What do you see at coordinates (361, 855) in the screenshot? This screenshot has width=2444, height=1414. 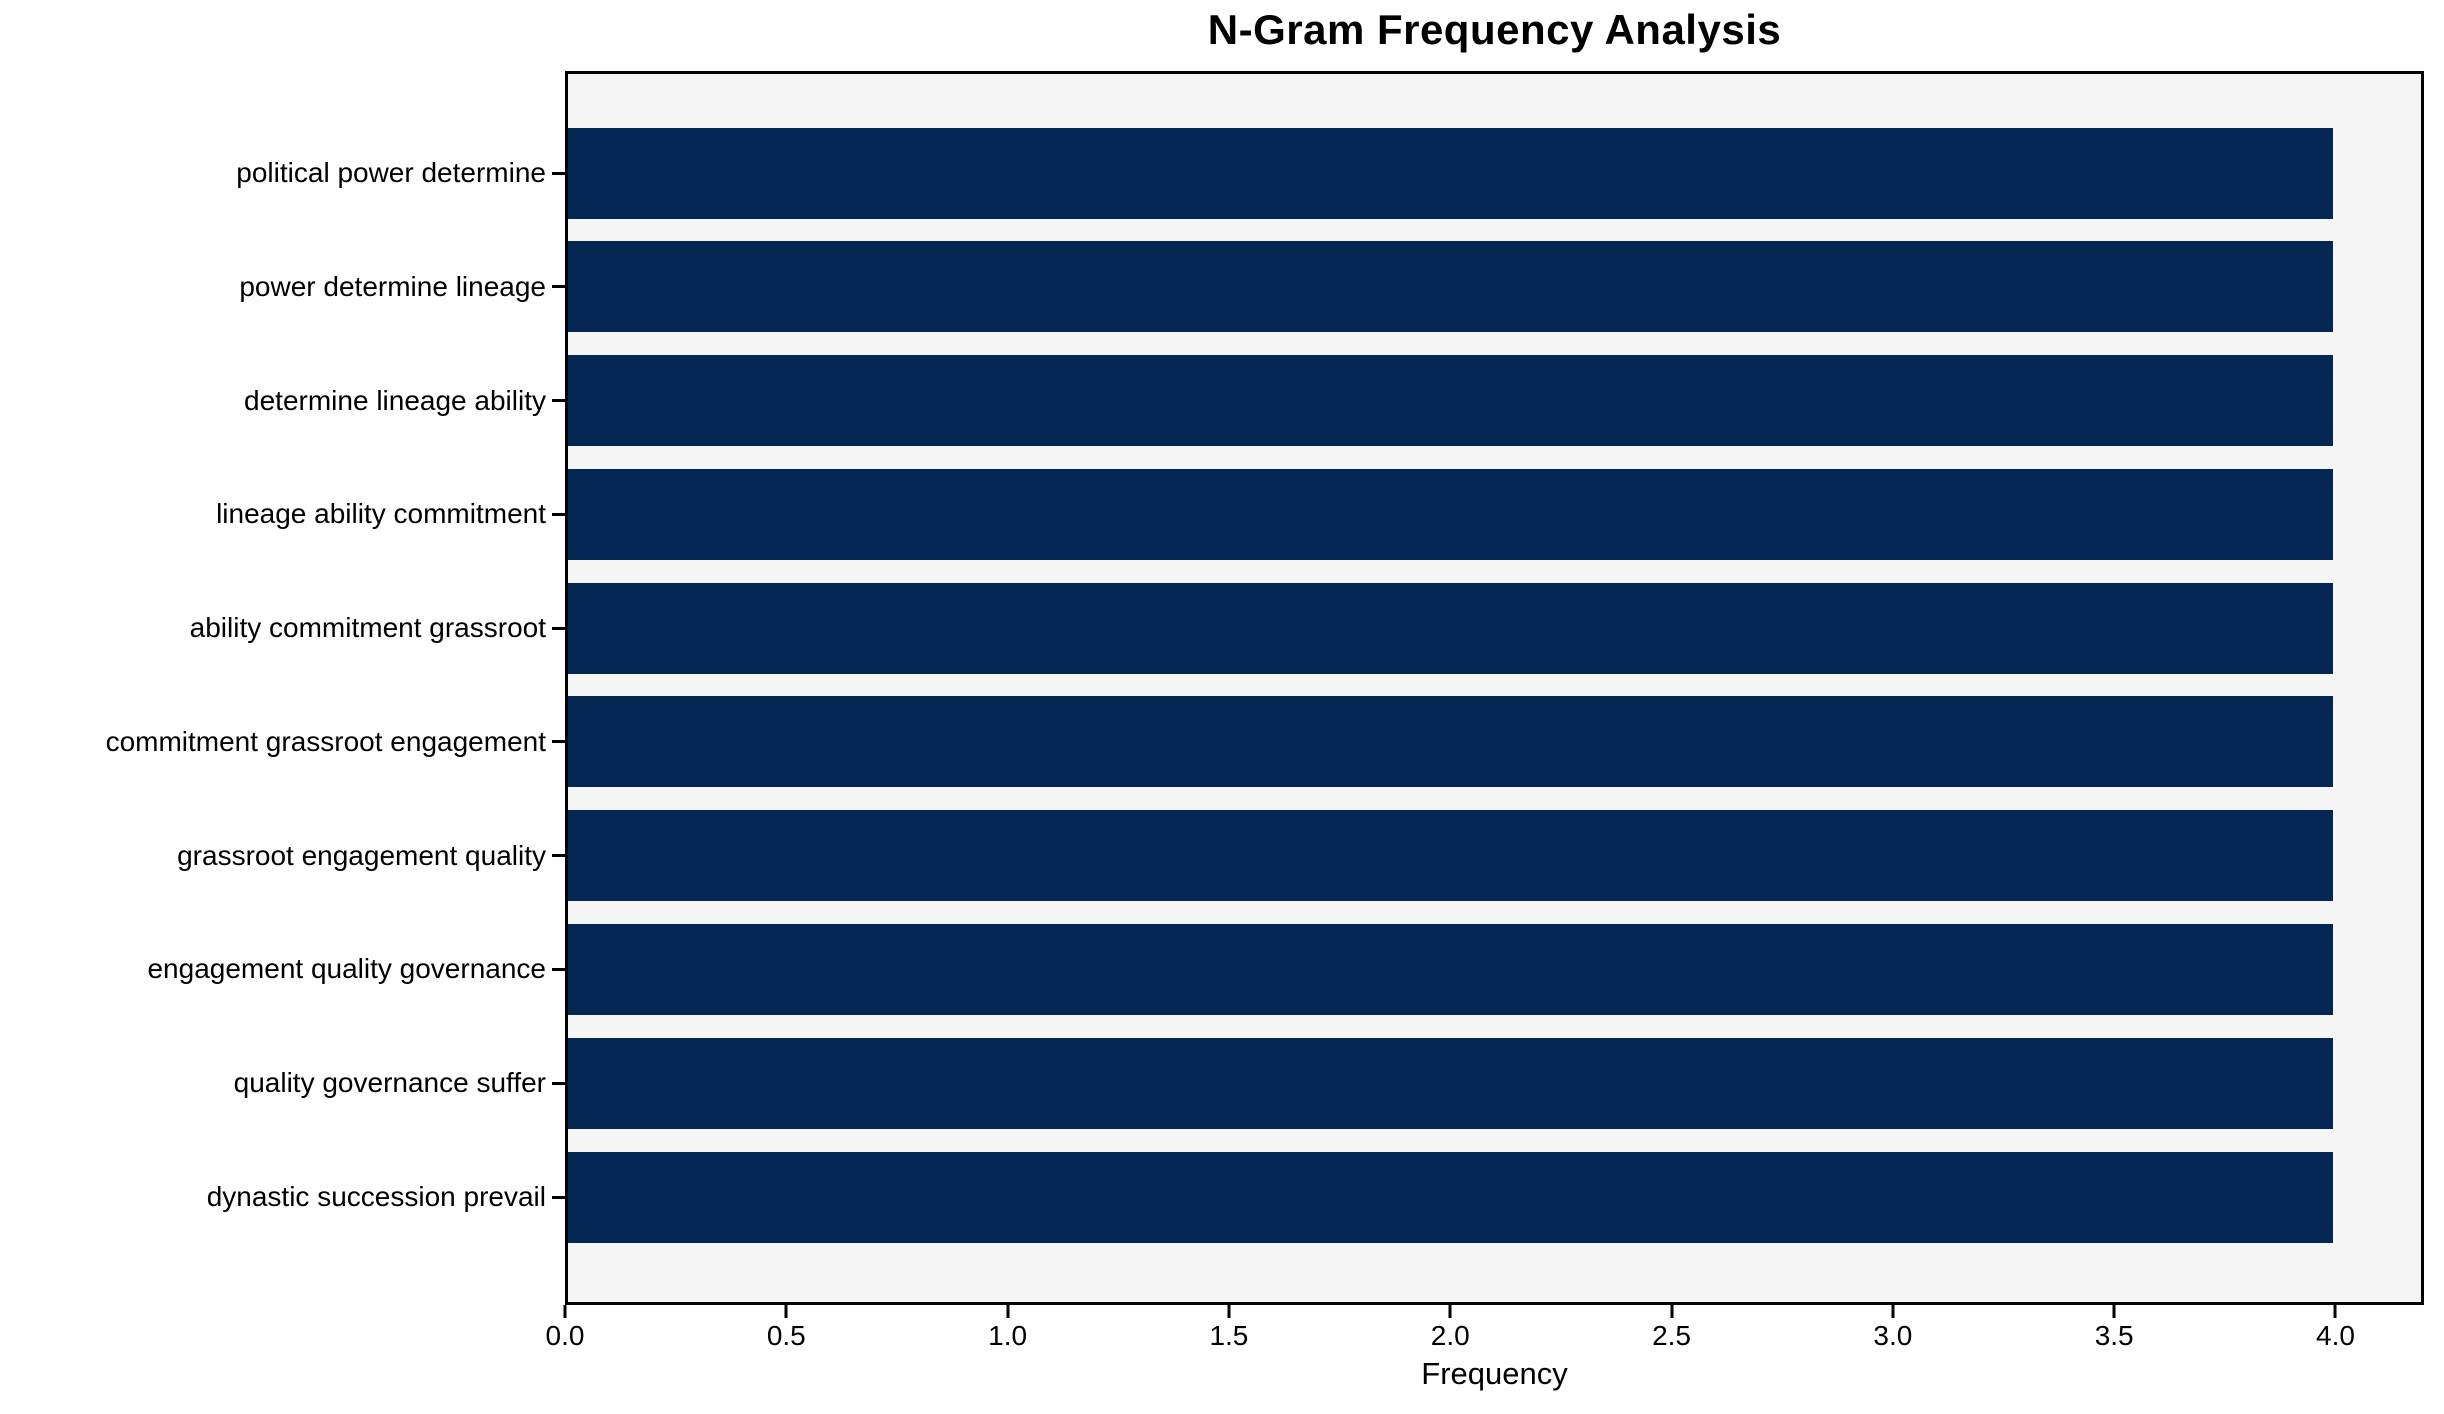 I see `y-tick-label: grassroot engagement quality` at bounding box center [361, 855].